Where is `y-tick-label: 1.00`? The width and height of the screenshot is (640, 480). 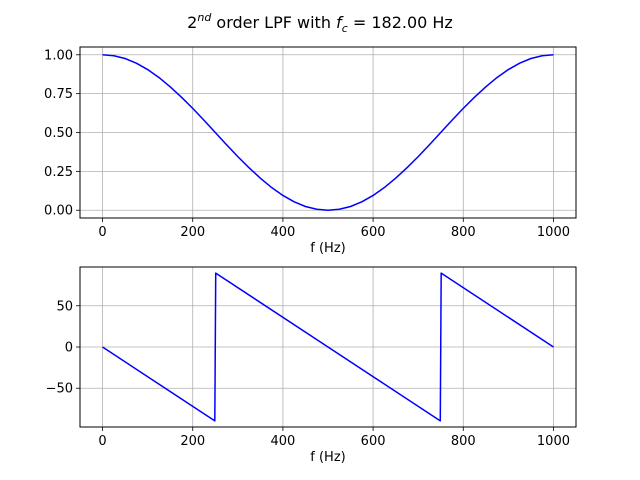
y-tick-label: 1.00 is located at coordinates (58, 55).